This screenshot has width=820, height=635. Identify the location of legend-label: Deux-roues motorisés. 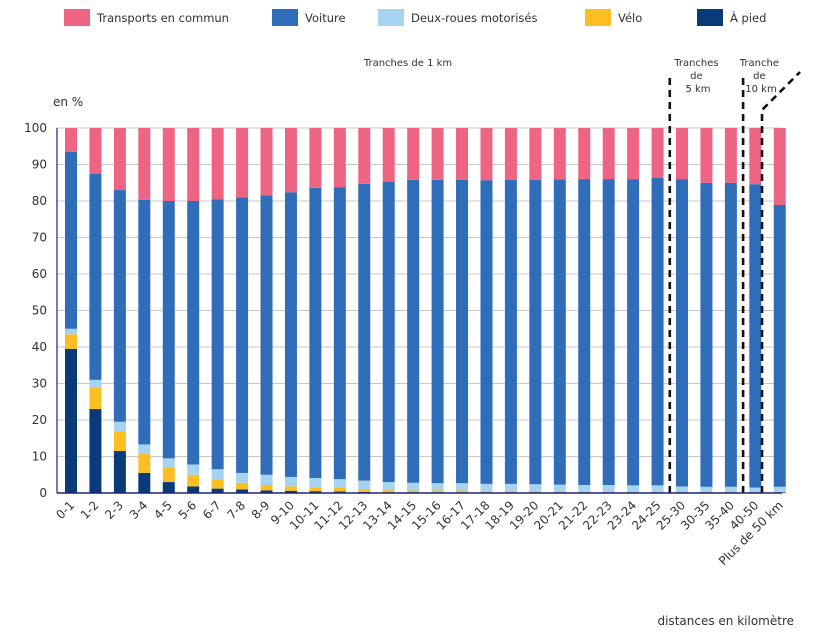
(474, 18).